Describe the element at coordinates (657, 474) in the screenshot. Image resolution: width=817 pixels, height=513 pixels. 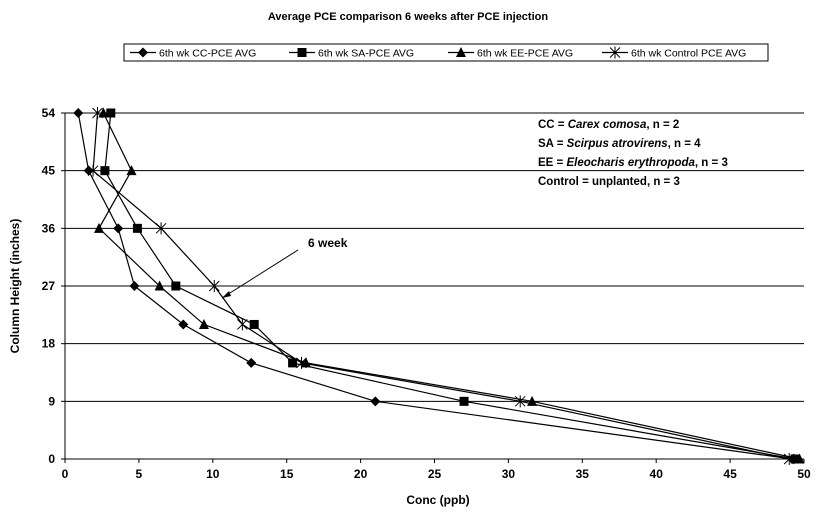
I see `x-tick-label: 40` at that location.